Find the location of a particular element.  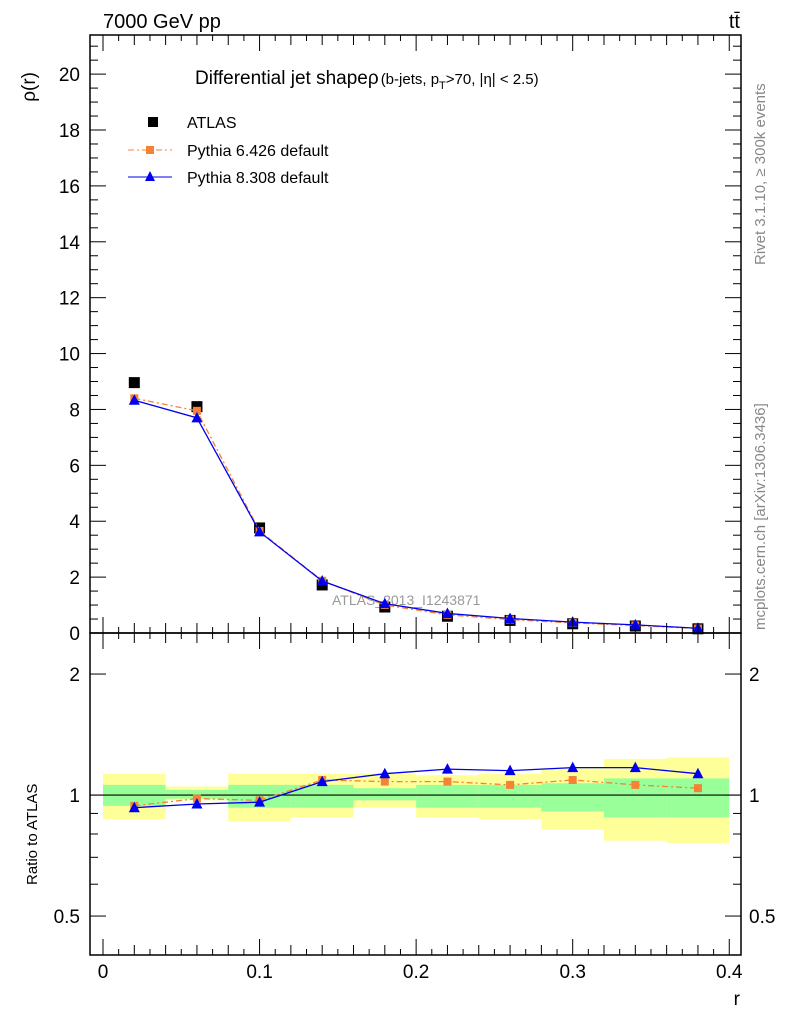

xtick-label: 0.3 is located at coordinates (572, 972).